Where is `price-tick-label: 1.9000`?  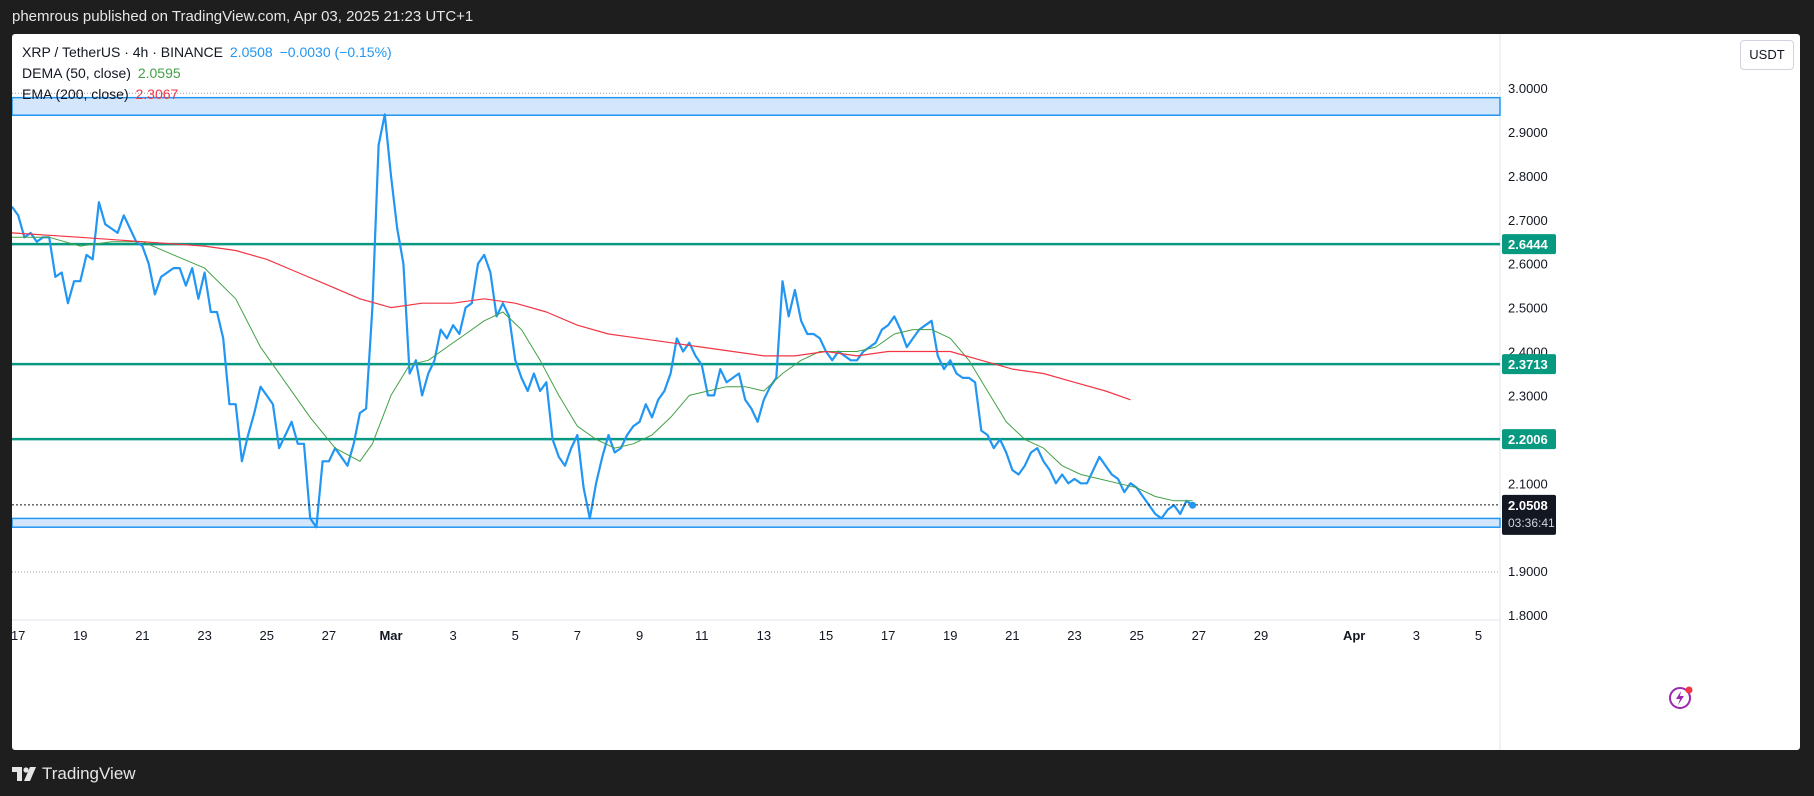
price-tick-label: 1.9000 is located at coordinates (1528, 571).